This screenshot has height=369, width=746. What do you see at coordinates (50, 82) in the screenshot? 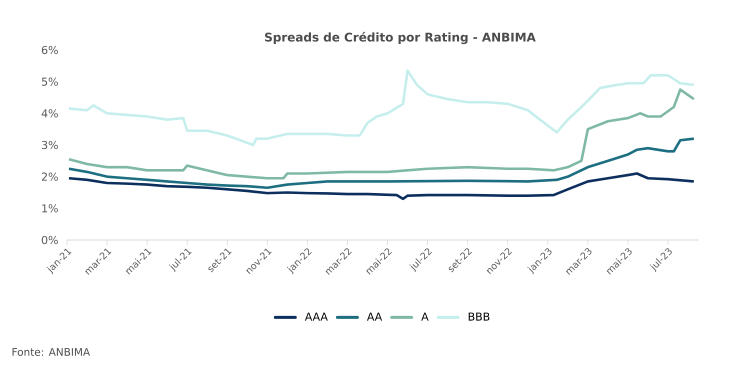
I see `y-tick-label: 5%` at bounding box center [50, 82].